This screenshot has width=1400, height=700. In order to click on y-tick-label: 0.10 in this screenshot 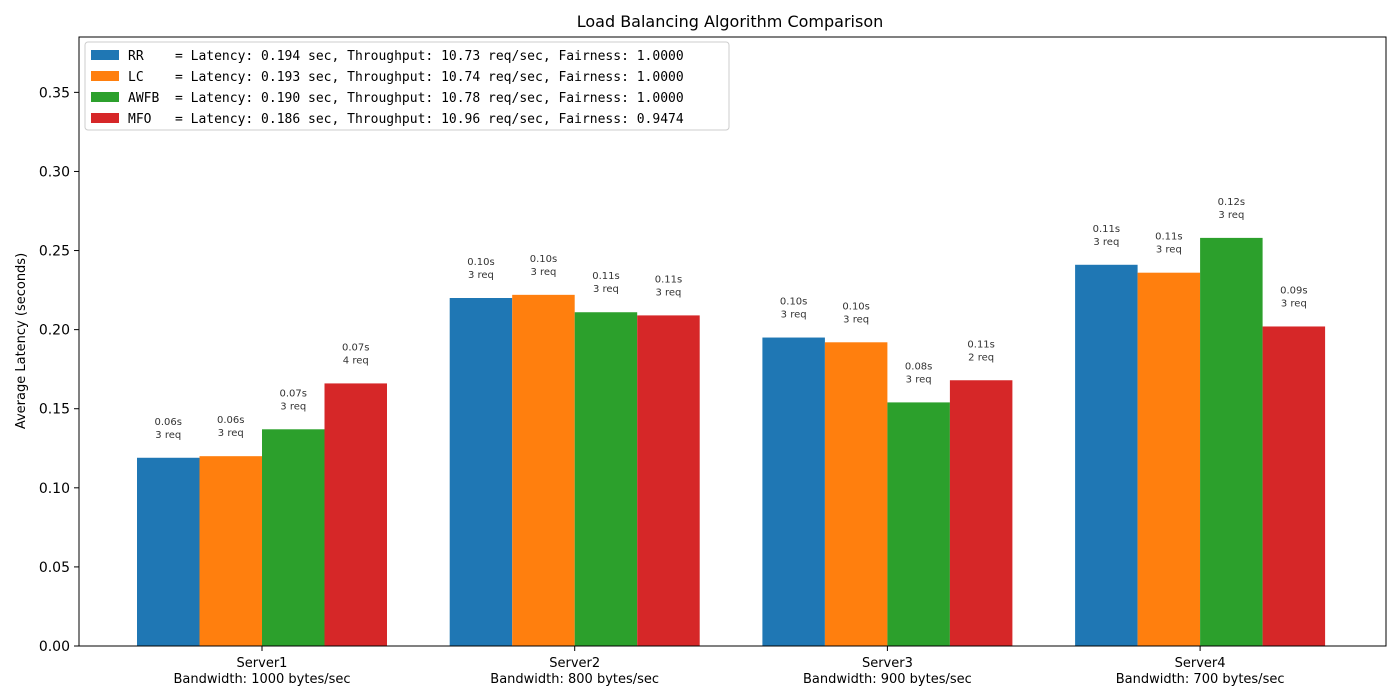, I will do `click(54, 489)`.